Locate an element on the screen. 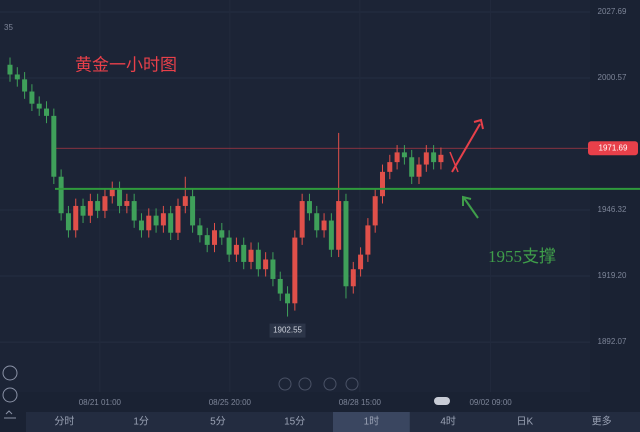 This screenshot has height=432, width=640. toolbar-button: 分时 is located at coordinates (64, 422).